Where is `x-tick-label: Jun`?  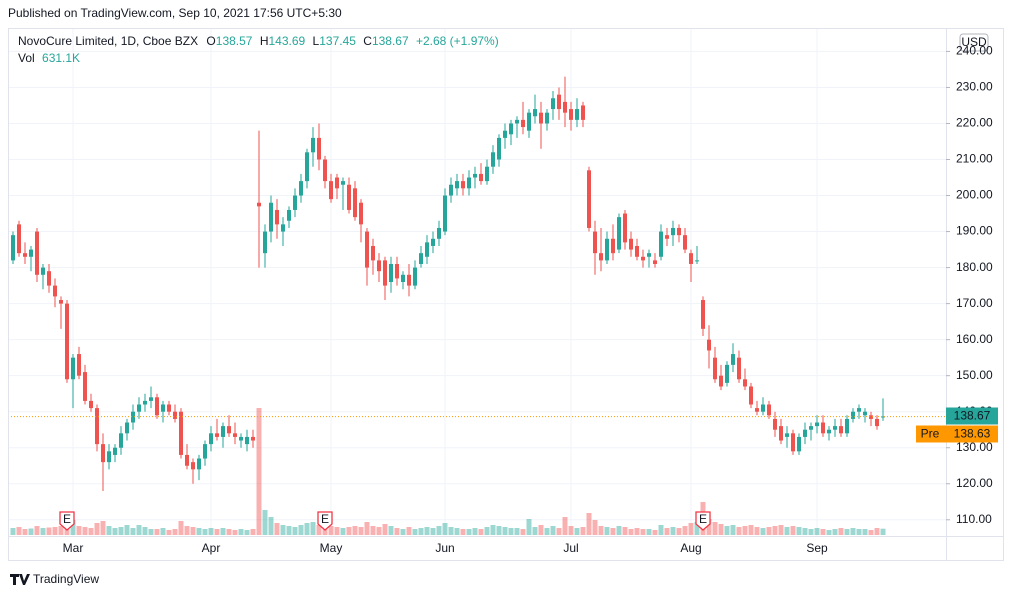 x-tick-label: Jun is located at coordinates (444, 548).